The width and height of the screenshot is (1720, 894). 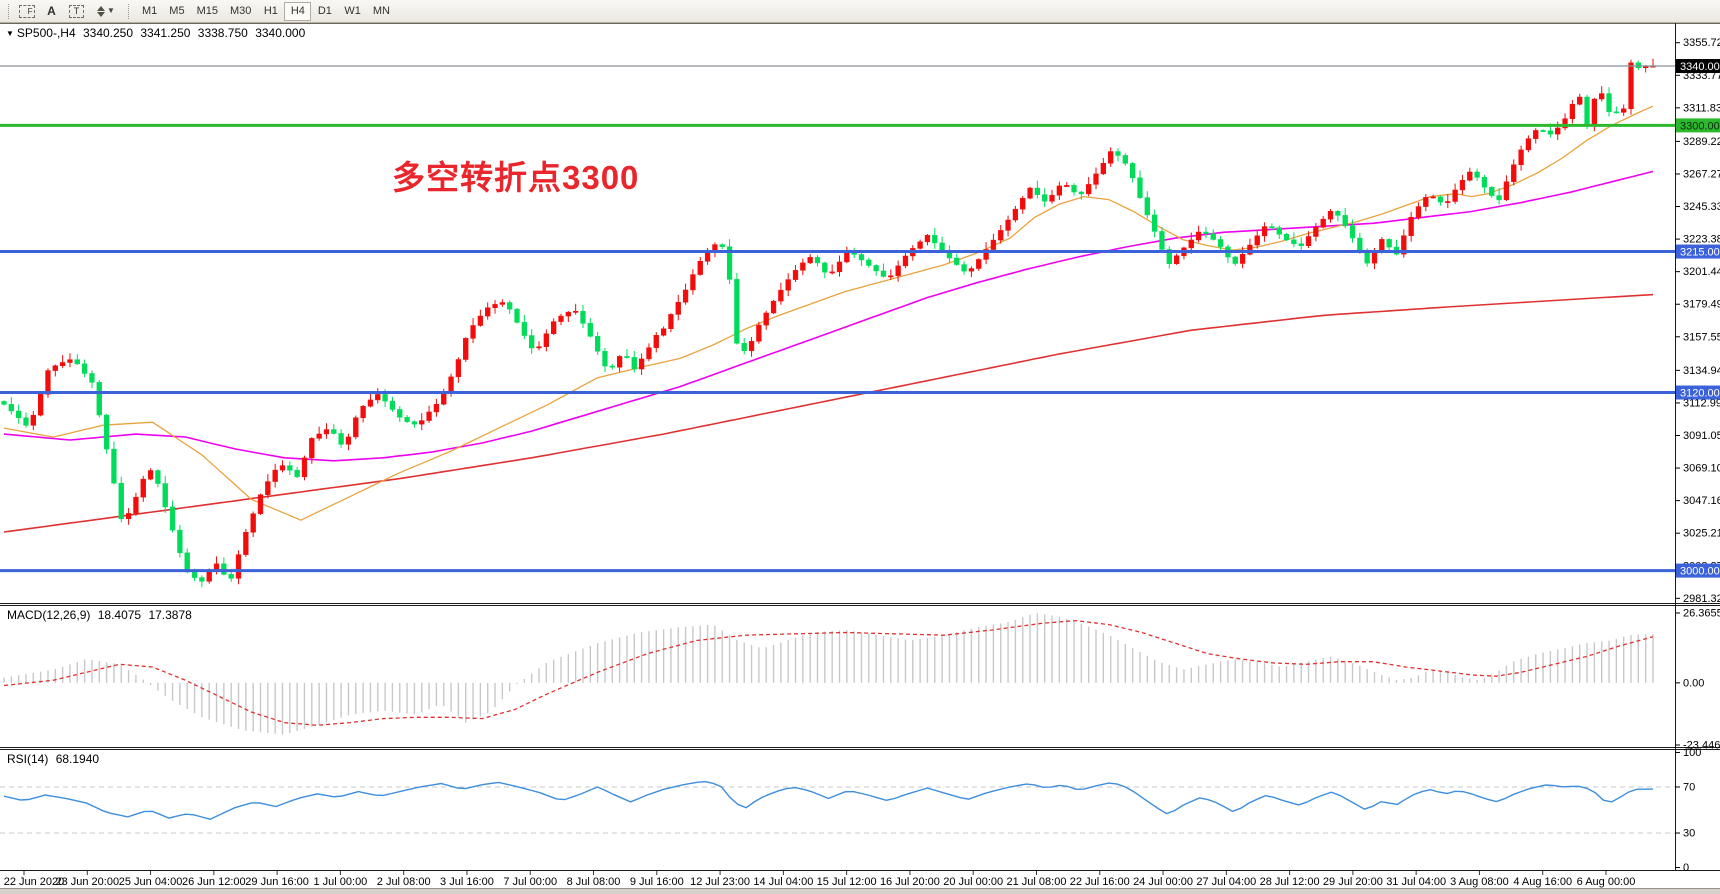 What do you see at coordinates (240, 11) in the screenshot?
I see `timeframe-m30-button: M30` at bounding box center [240, 11].